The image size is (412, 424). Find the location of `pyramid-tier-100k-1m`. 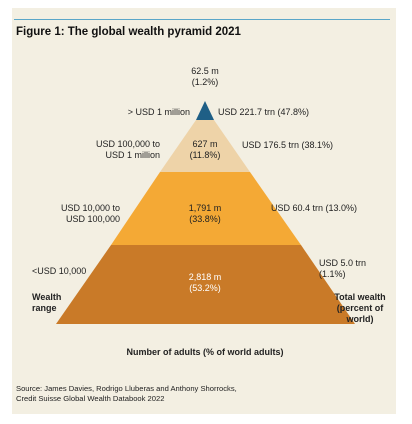

pyramid-tier-100k-1m is located at coordinates (205, 146).